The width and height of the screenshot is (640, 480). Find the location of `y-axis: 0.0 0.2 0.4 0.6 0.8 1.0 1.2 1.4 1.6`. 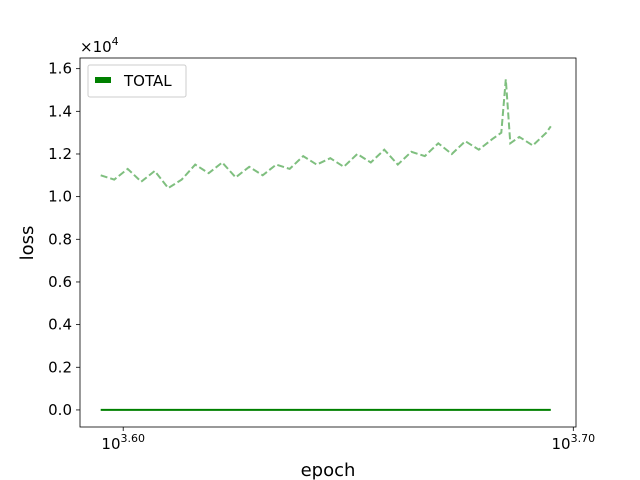

y-axis: 0.0 0.2 0.4 0.6 0.8 1.0 1.2 1.4 1.6 is located at coordinates (64, 239).